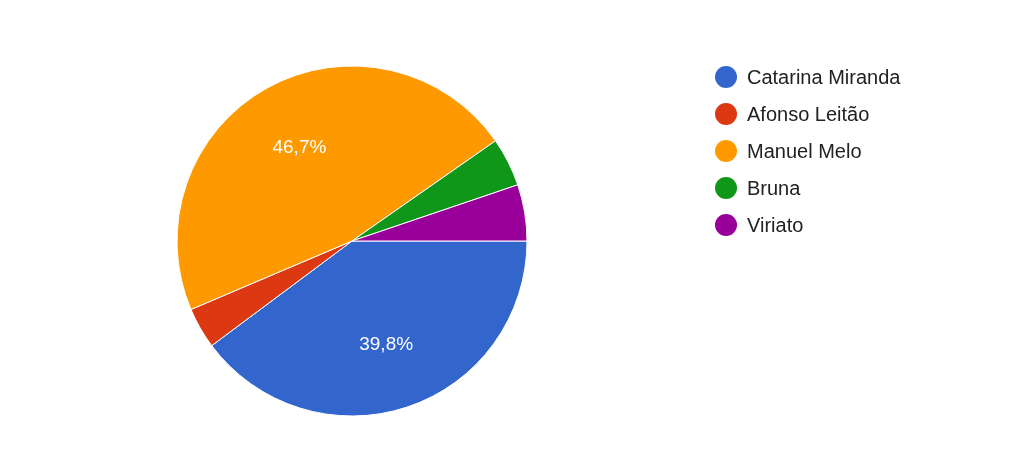  I want to click on legend-label: Viriato, so click(775, 225).